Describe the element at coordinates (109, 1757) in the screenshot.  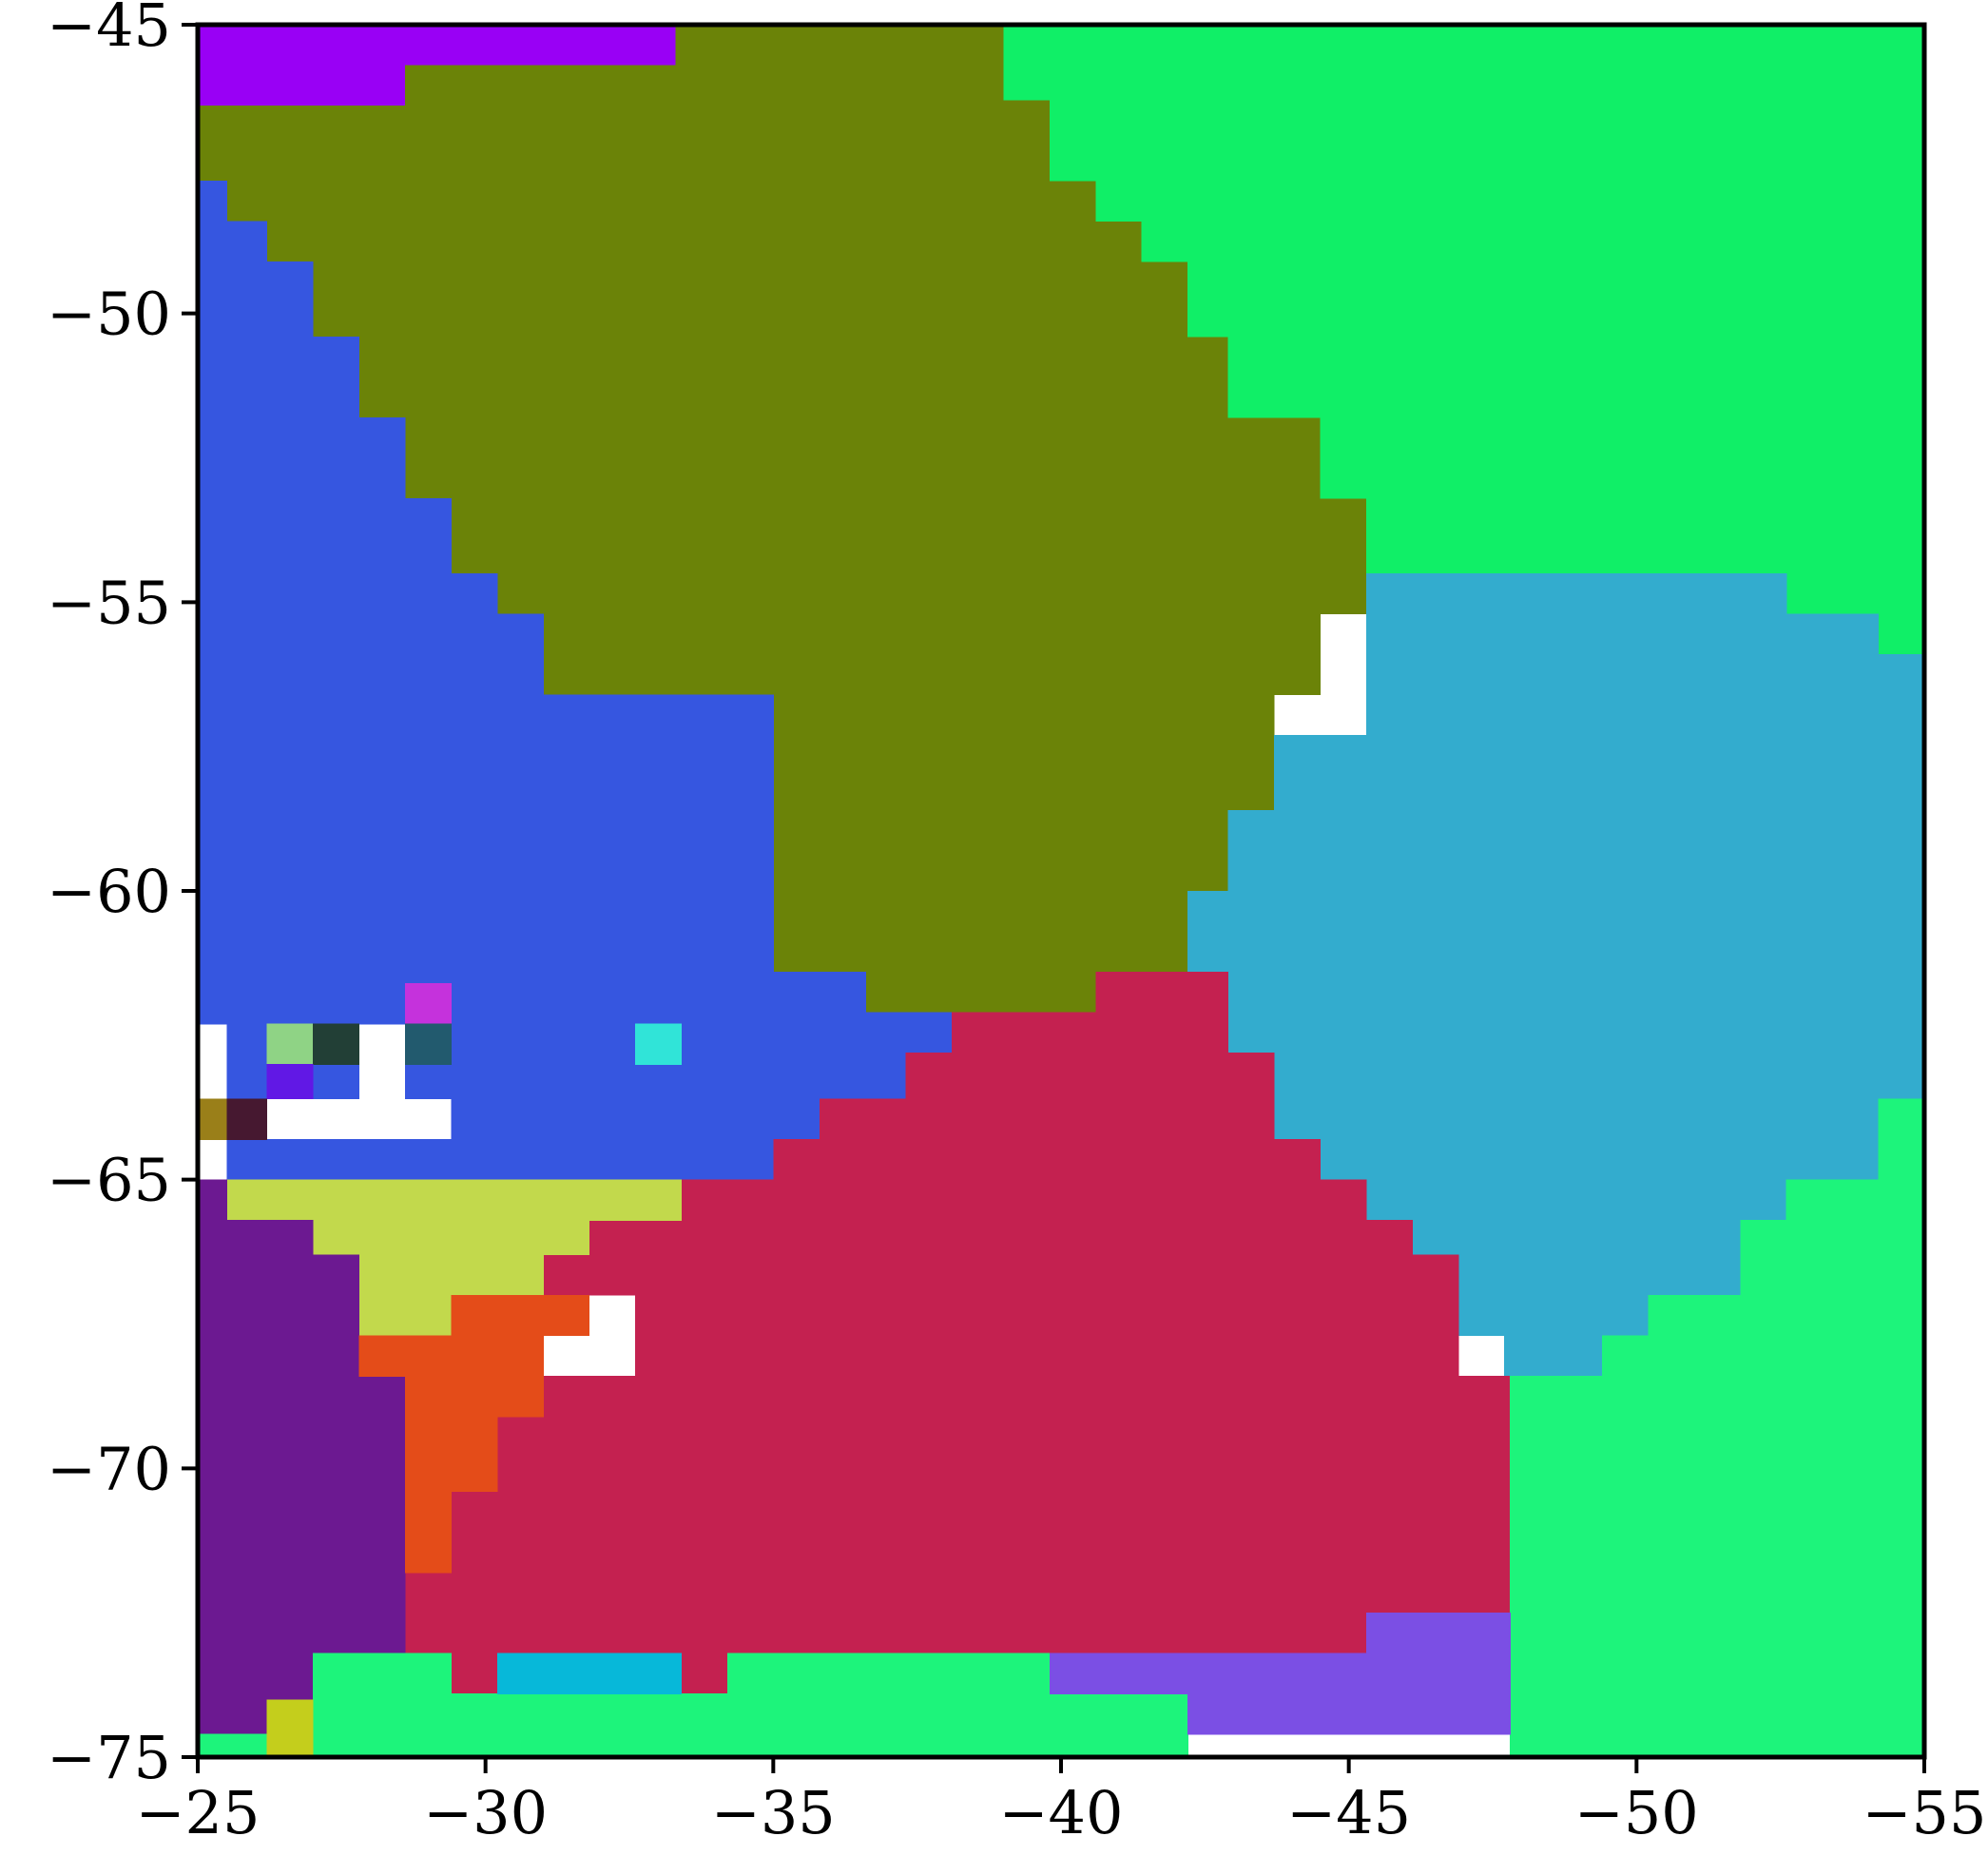
I see `y-tick-label: −75` at that location.